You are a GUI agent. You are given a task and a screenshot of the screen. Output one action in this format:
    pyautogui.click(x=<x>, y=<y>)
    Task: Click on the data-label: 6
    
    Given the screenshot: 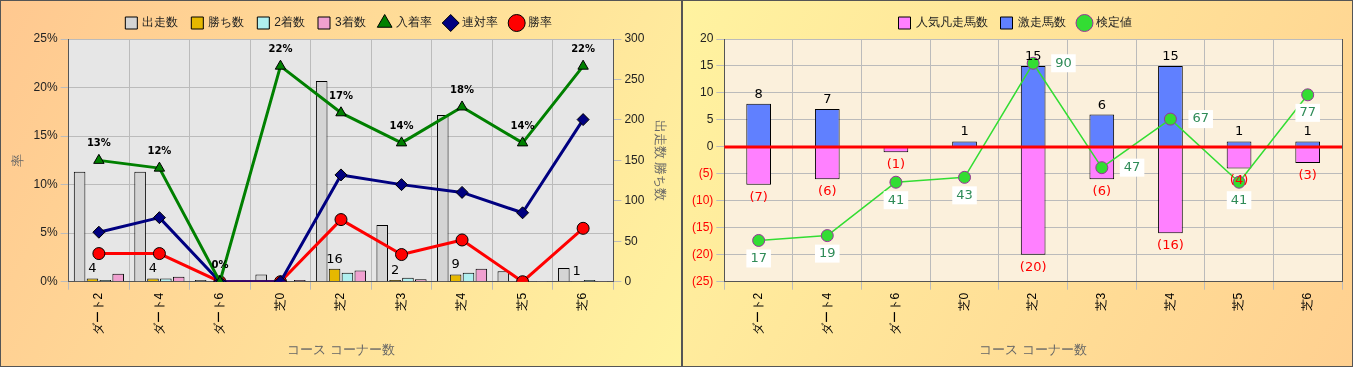 What is the action you would take?
    pyautogui.click(x=1101, y=104)
    